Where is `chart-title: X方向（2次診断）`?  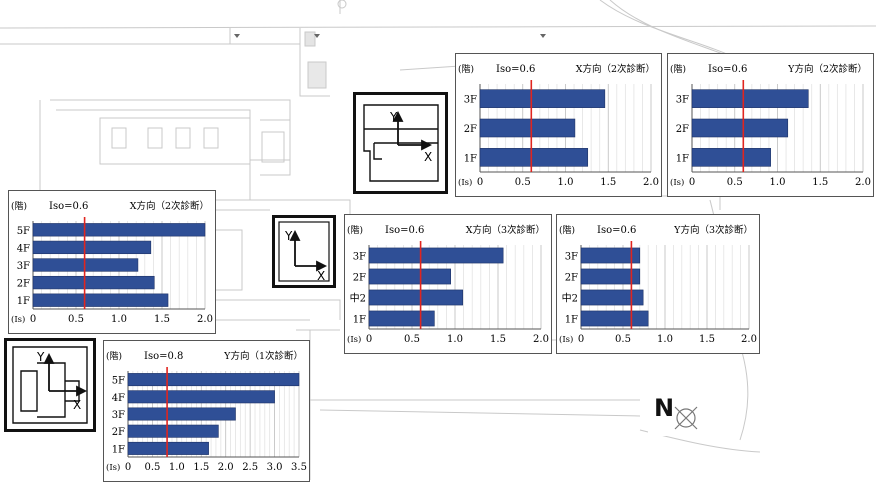 chart-title: X方向（2次診断） is located at coordinates (615, 69).